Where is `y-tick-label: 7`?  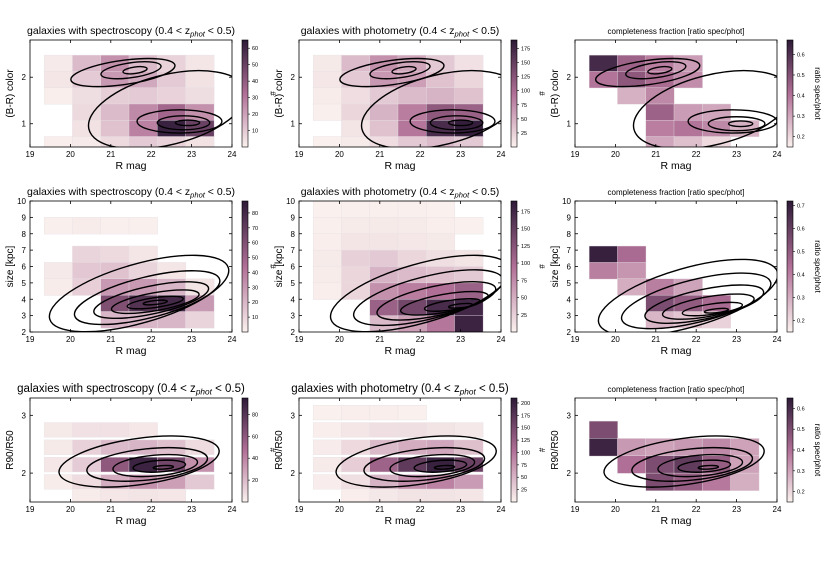
y-tick-label: 7 is located at coordinates (24, 250).